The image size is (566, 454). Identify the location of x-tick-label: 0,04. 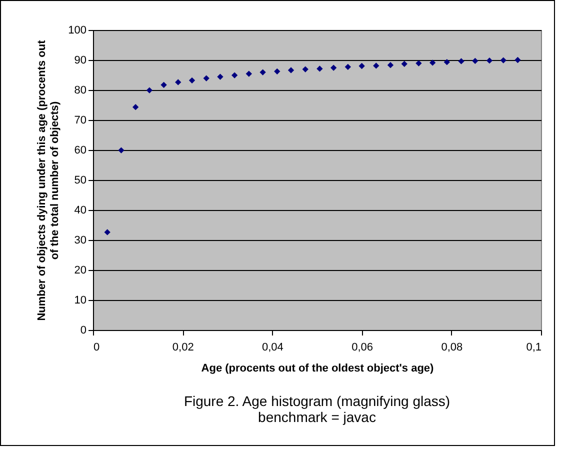
(273, 348).